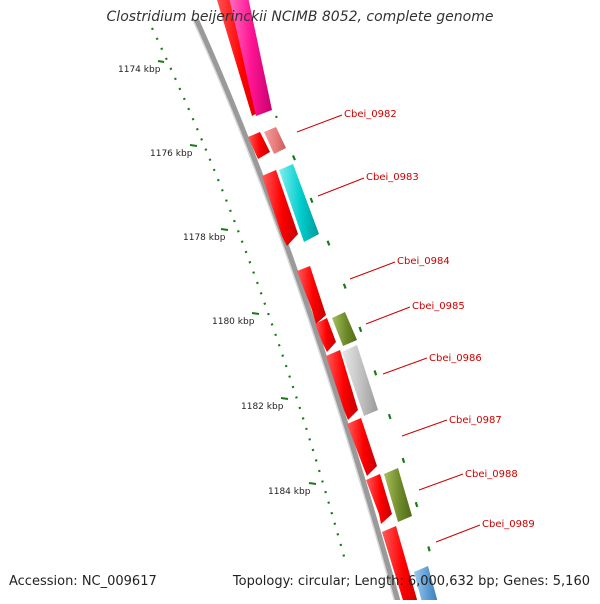 This screenshot has width=600, height=604. I want to click on ruler-label: 1178 kbp, so click(204, 238).